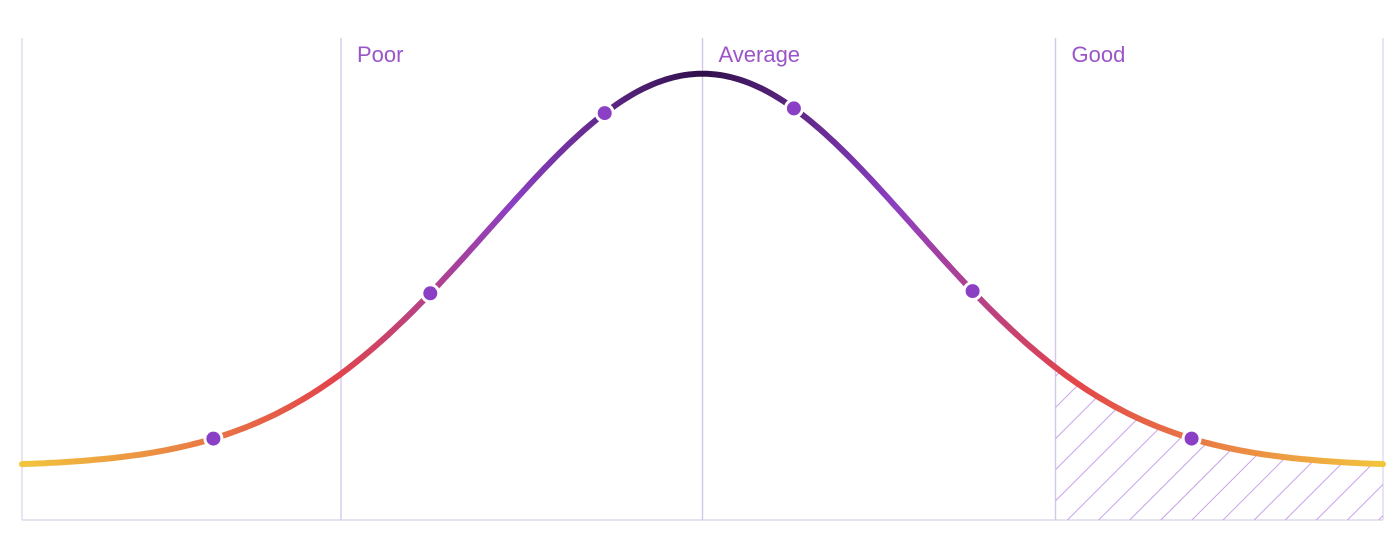 The image size is (1400, 557). Describe the element at coordinates (1099, 54) in the screenshot. I see `zone-label-good: Good` at that location.